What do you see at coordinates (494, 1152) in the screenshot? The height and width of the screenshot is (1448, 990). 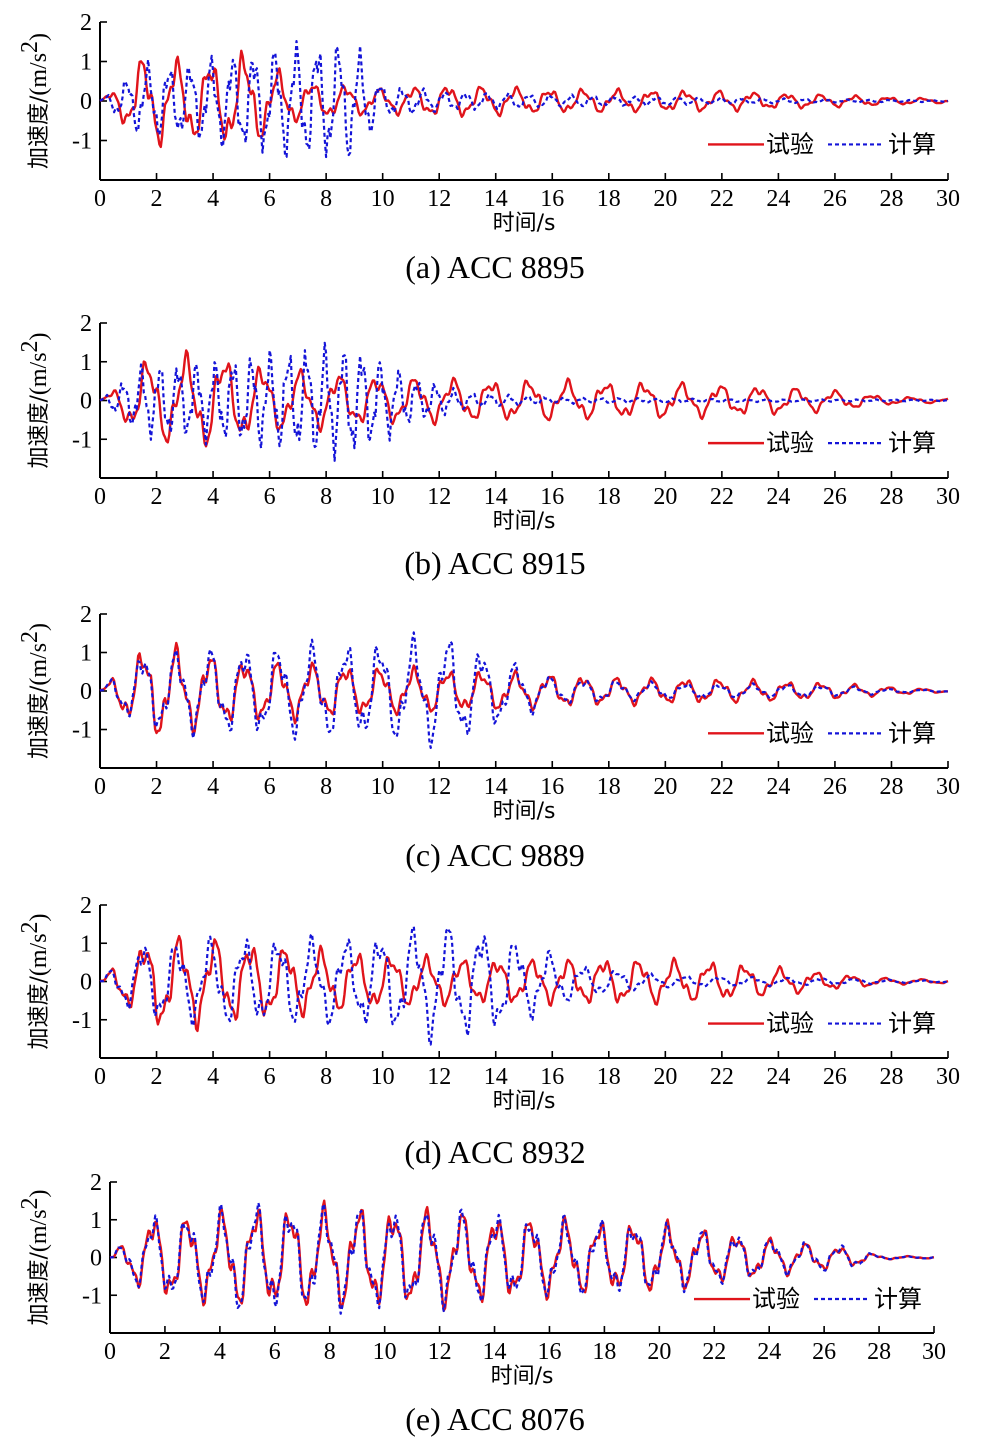 I see `chart-caption: (d) ACC 8932` at bounding box center [494, 1152].